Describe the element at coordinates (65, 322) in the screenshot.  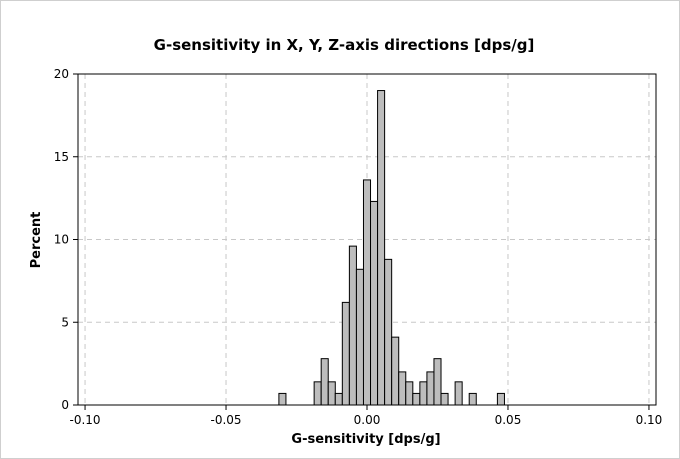
I see `y-tick-label: 5` at that location.